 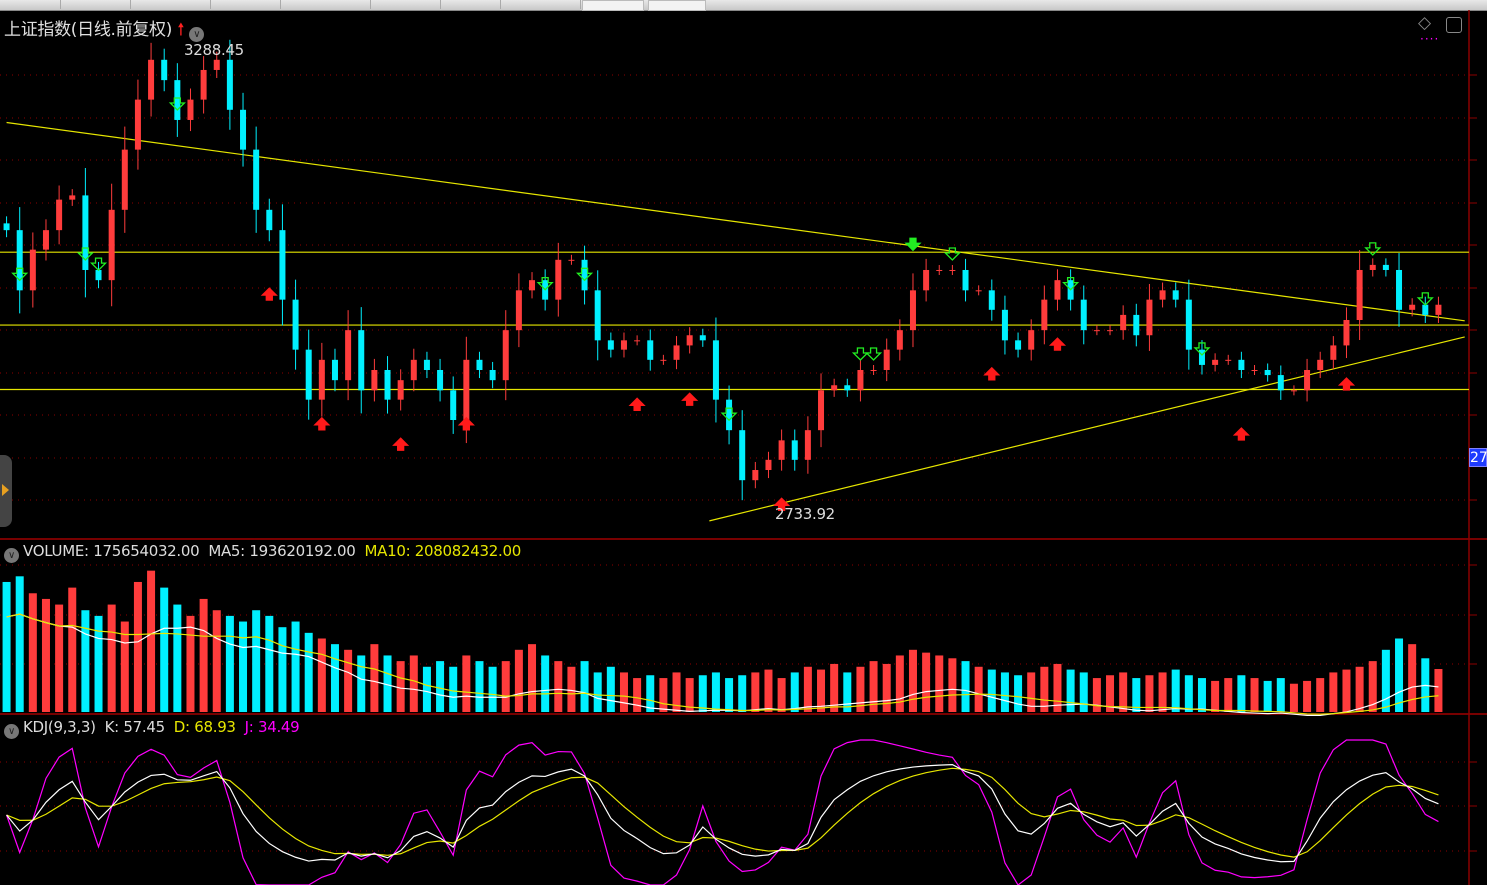 I want to click on triangle-right-icon, so click(x=5, y=490).